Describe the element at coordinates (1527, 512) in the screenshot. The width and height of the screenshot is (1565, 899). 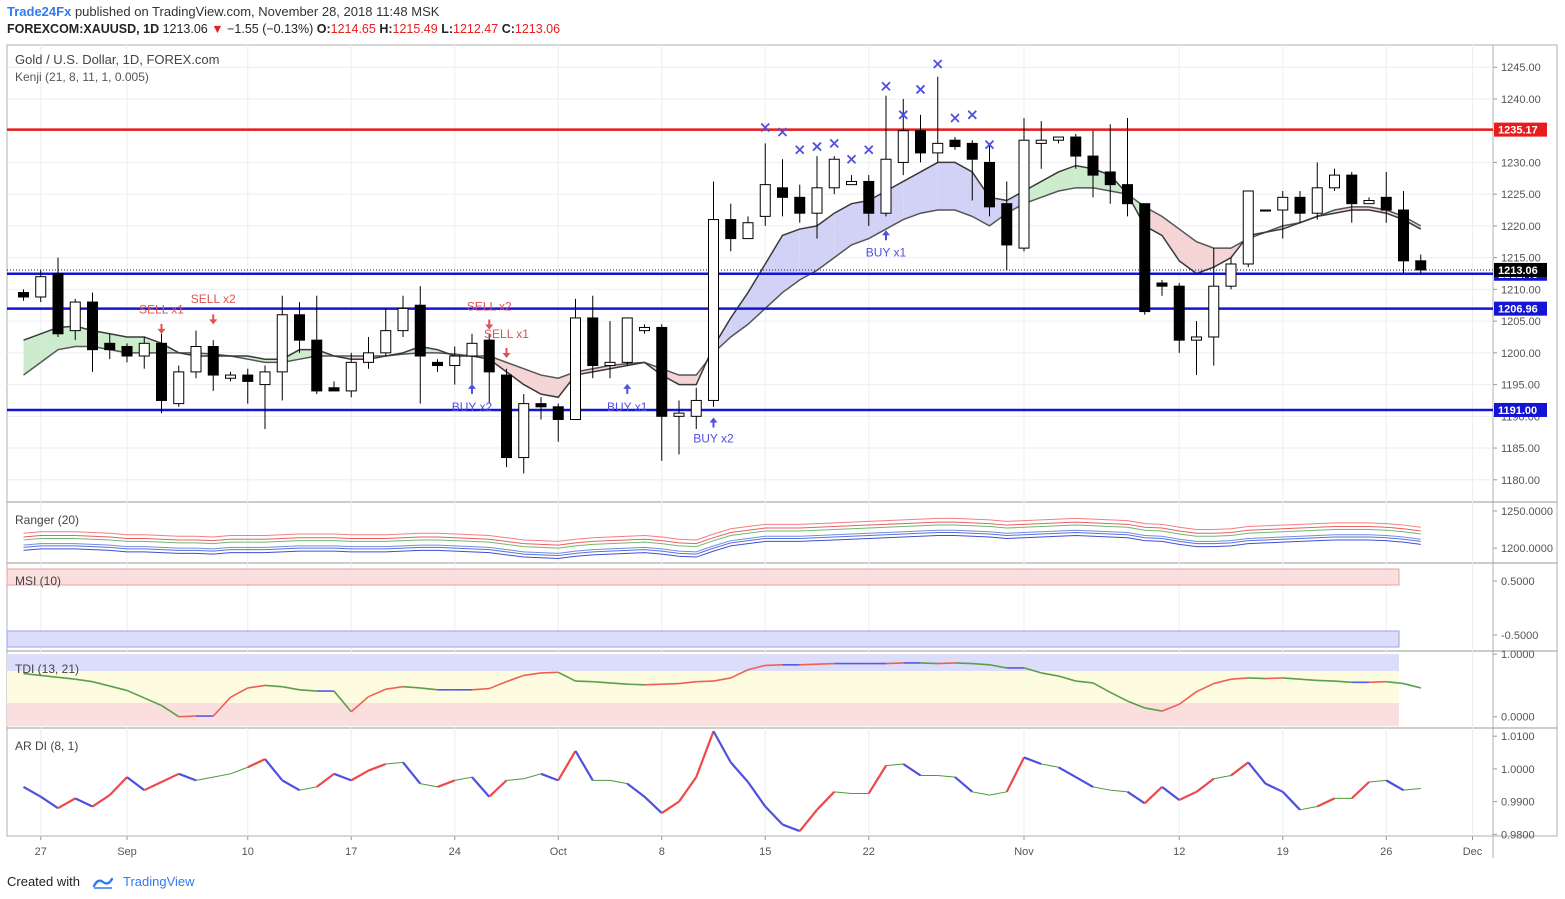
I see `ranger-tick-label: 1250.0000` at that location.